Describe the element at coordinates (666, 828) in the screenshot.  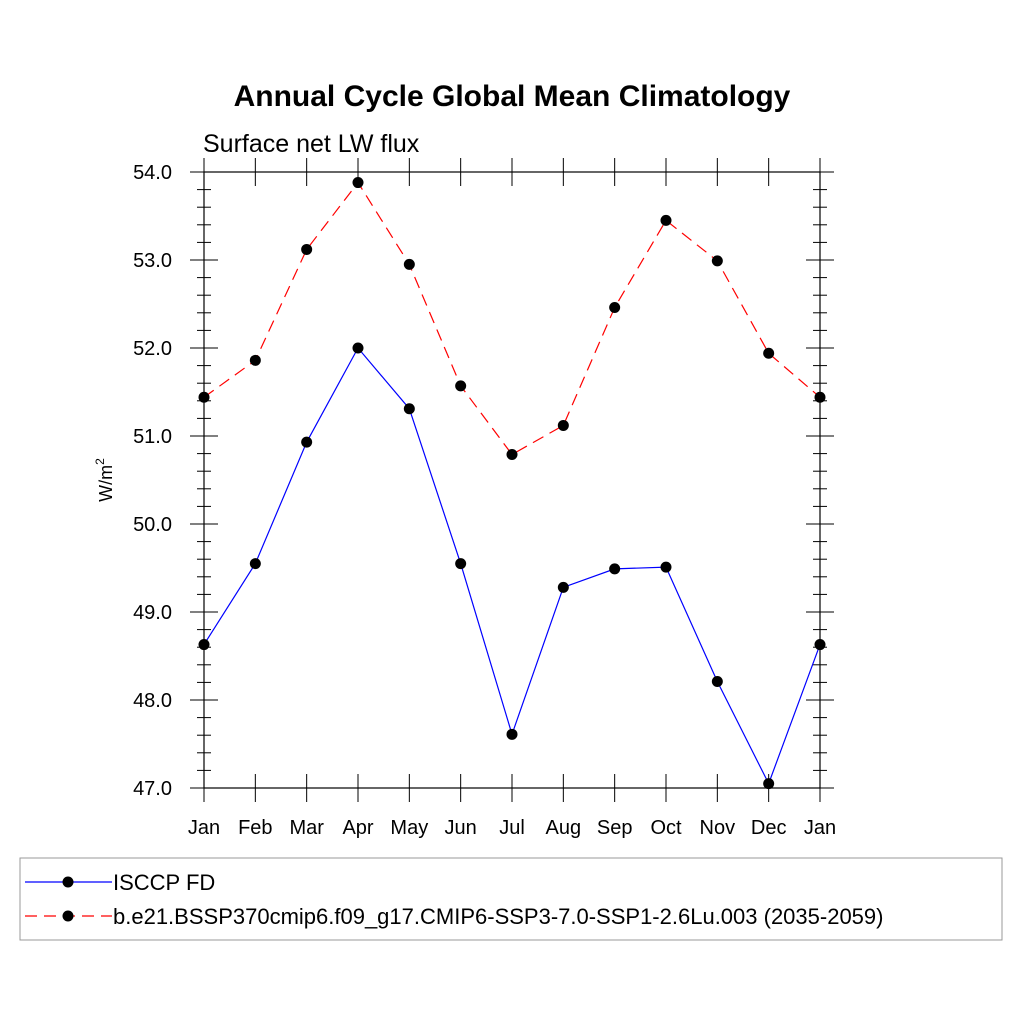
I see `x-tick-label: Oct` at that location.